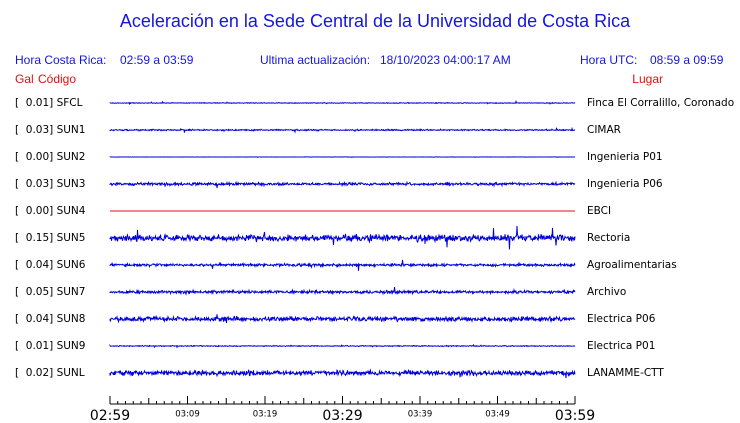 The width and height of the screenshot is (740, 423). What do you see at coordinates (50, 130) in the screenshot?
I see `station-label: [ 0.03] SUN1` at bounding box center [50, 130].